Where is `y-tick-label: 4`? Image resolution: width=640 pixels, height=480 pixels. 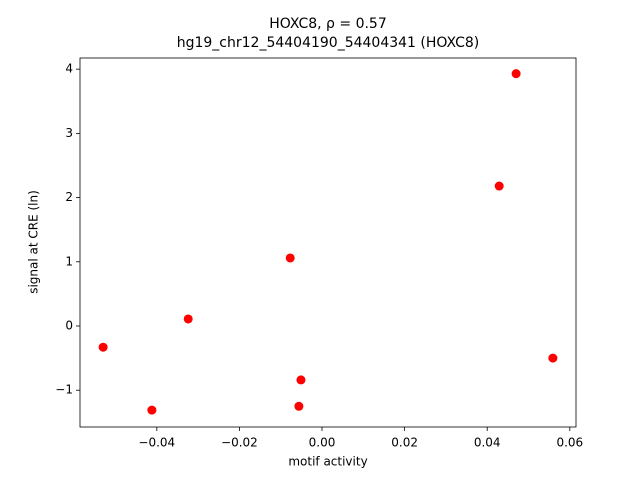 y-tick-label: 4 is located at coordinates (69, 69).